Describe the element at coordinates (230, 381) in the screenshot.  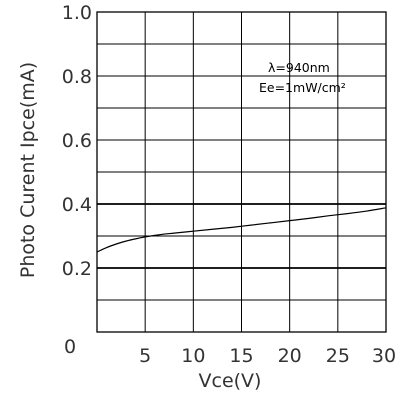
I see `x-axis-label: Vce(V)` at that location.